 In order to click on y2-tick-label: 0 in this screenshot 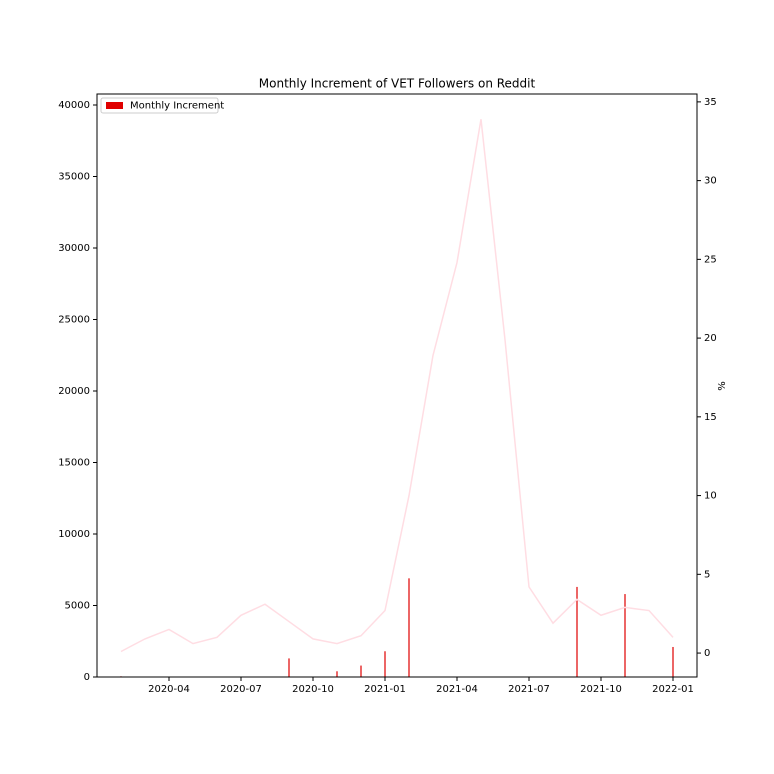, I will do `click(707, 653)`.